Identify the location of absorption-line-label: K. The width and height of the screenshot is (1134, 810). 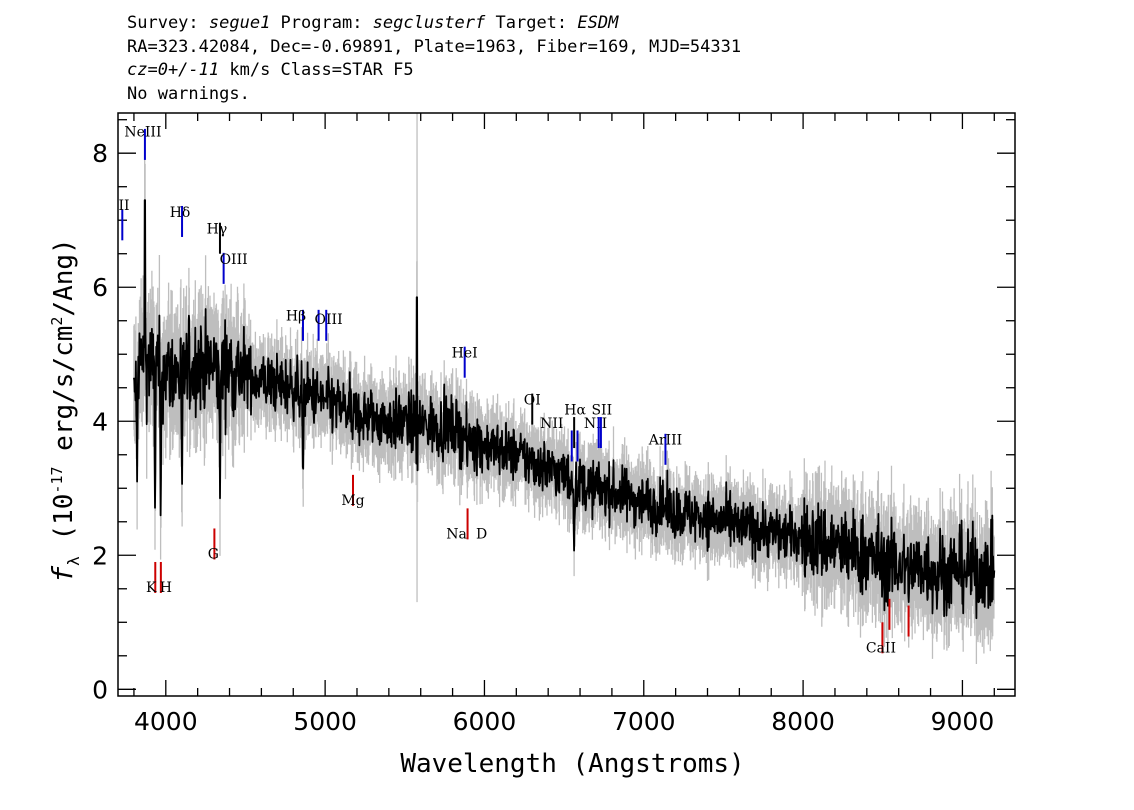
(151, 588).